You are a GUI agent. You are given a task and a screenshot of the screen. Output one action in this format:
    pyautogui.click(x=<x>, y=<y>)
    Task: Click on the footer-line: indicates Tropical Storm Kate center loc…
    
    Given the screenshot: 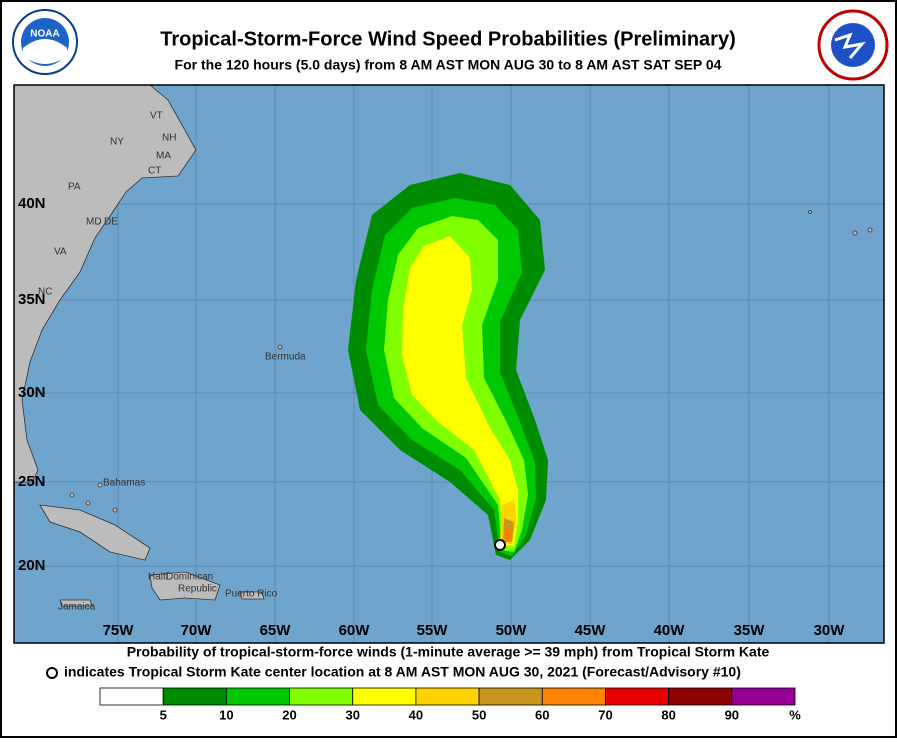 What is the action you would take?
    pyautogui.click(x=402, y=672)
    